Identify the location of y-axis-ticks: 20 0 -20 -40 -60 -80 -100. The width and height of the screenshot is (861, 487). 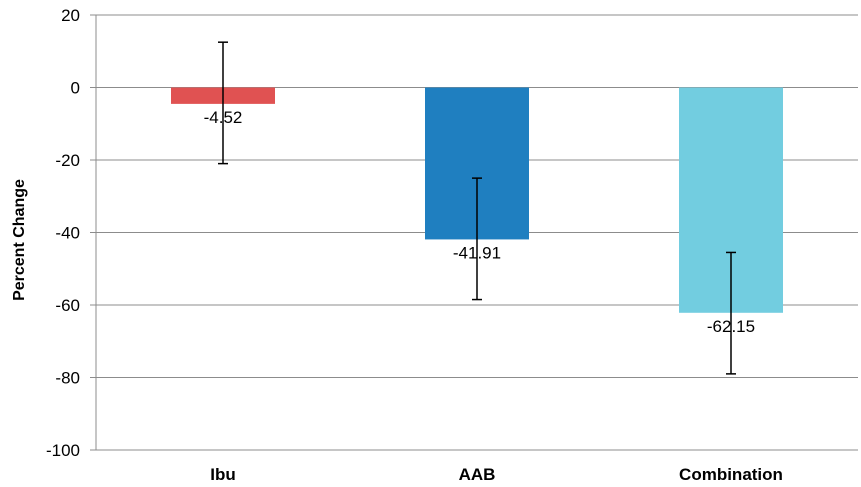
(71, 233).